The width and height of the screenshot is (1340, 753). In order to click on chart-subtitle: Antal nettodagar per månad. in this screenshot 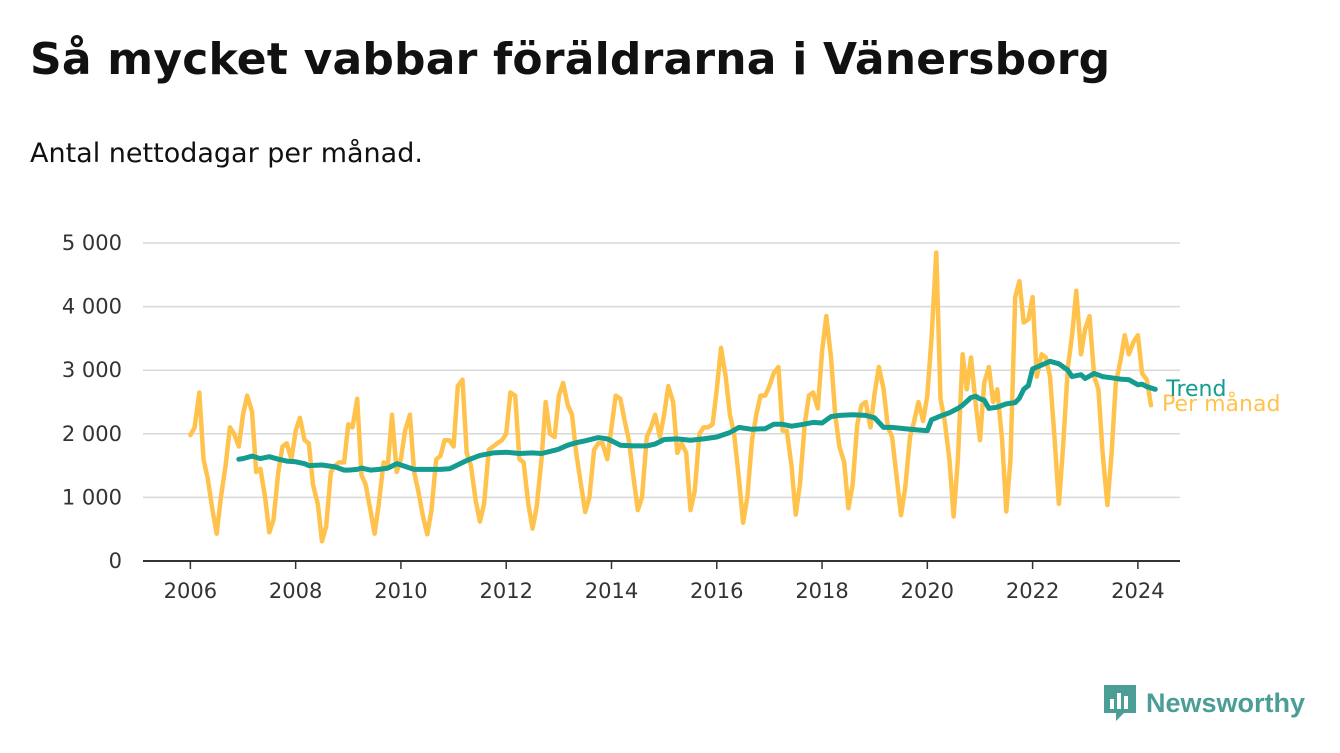, I will do `click(226, 153)`.